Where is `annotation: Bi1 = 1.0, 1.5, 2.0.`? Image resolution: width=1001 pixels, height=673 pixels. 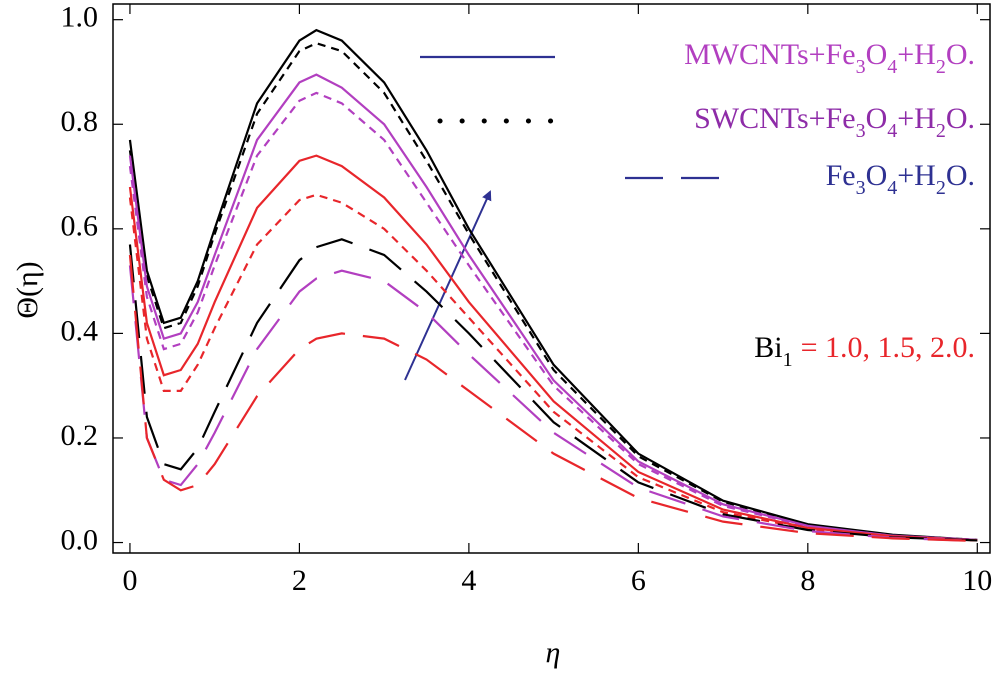 annotation: Bi1 = 1.0, 1.5, 2.0. is located at coordinates (864, 351).